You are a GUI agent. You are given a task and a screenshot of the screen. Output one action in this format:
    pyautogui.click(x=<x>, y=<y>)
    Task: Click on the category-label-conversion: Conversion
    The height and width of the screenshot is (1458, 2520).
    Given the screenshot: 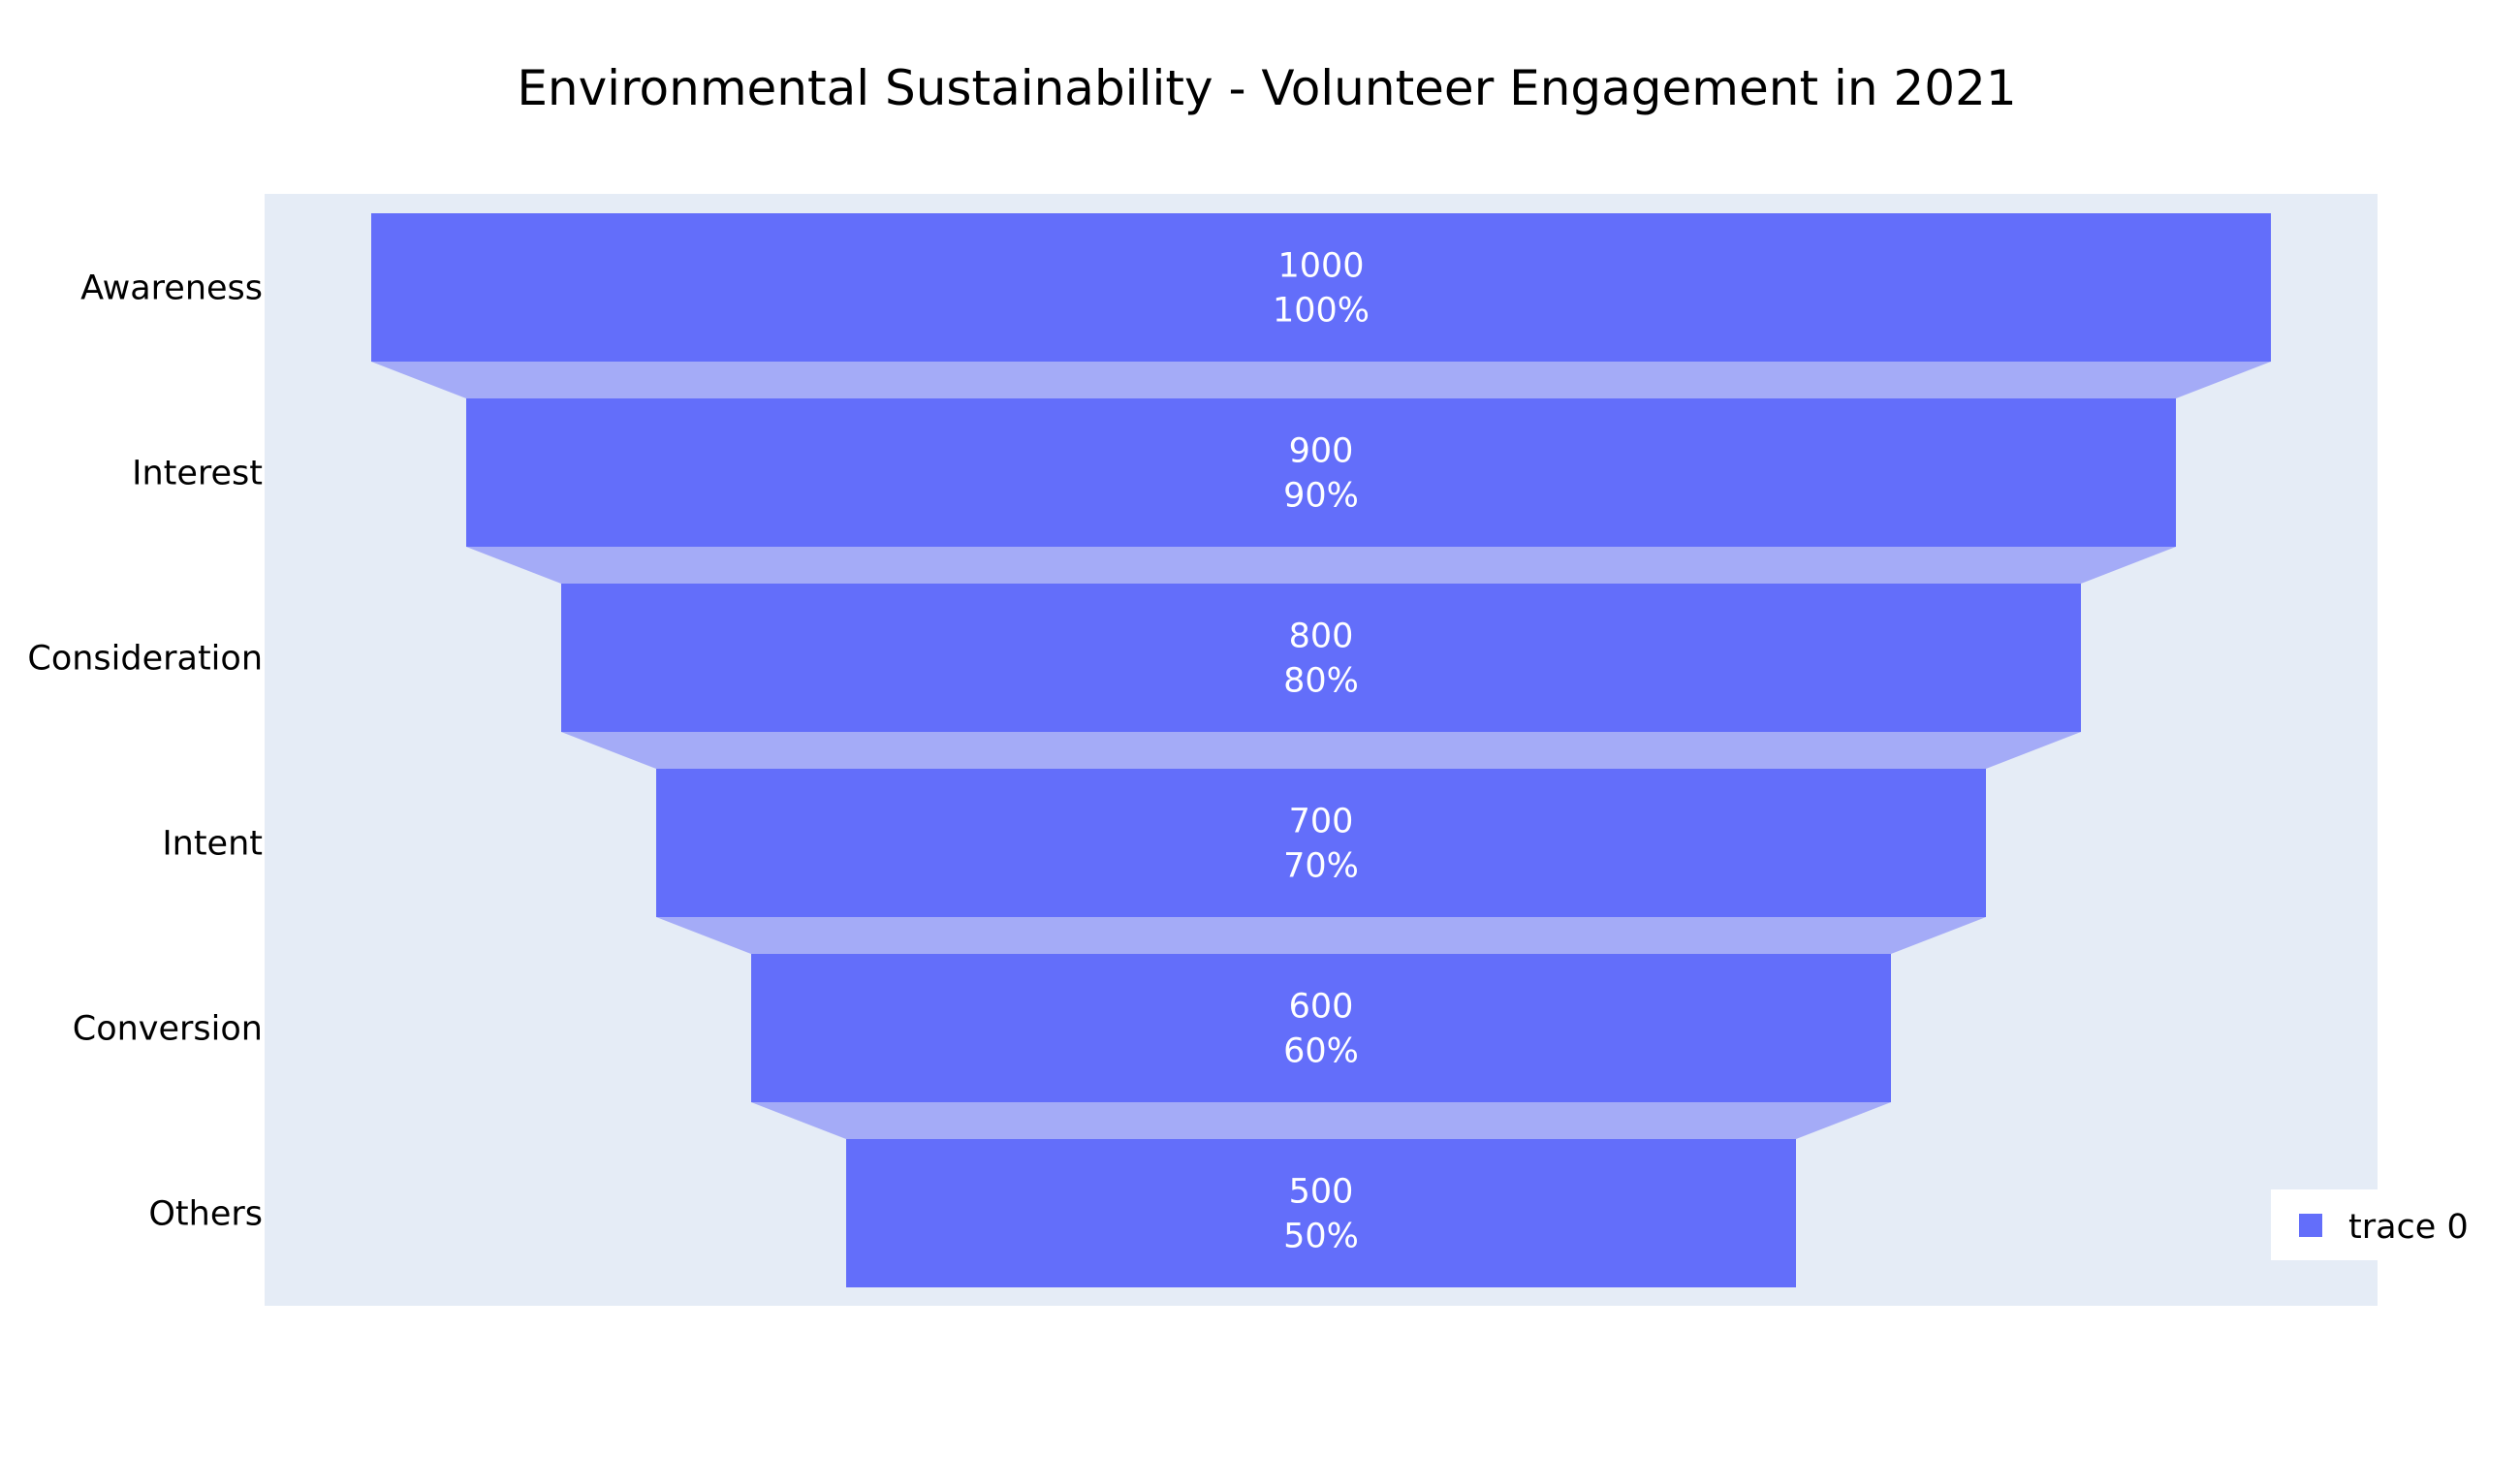 What is the action you would take?
    pyautogui.click(x=168, y=1029)
    